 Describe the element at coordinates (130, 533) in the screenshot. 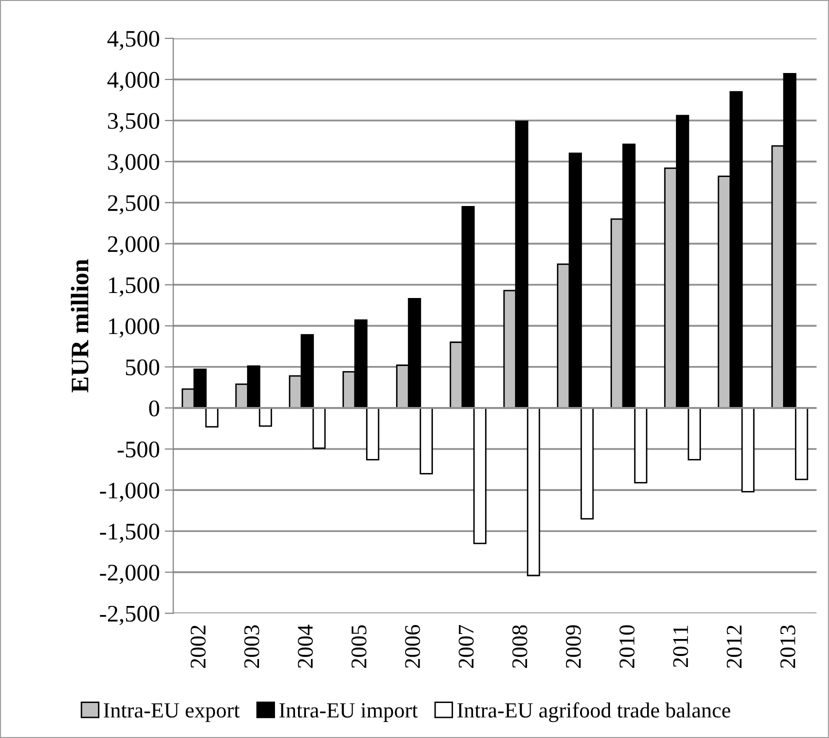

I see `y-tick-label: -1,500` at that location.